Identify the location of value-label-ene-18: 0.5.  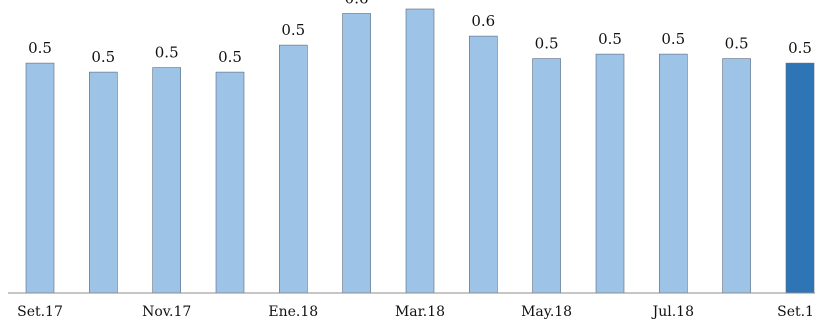
(293, 30).